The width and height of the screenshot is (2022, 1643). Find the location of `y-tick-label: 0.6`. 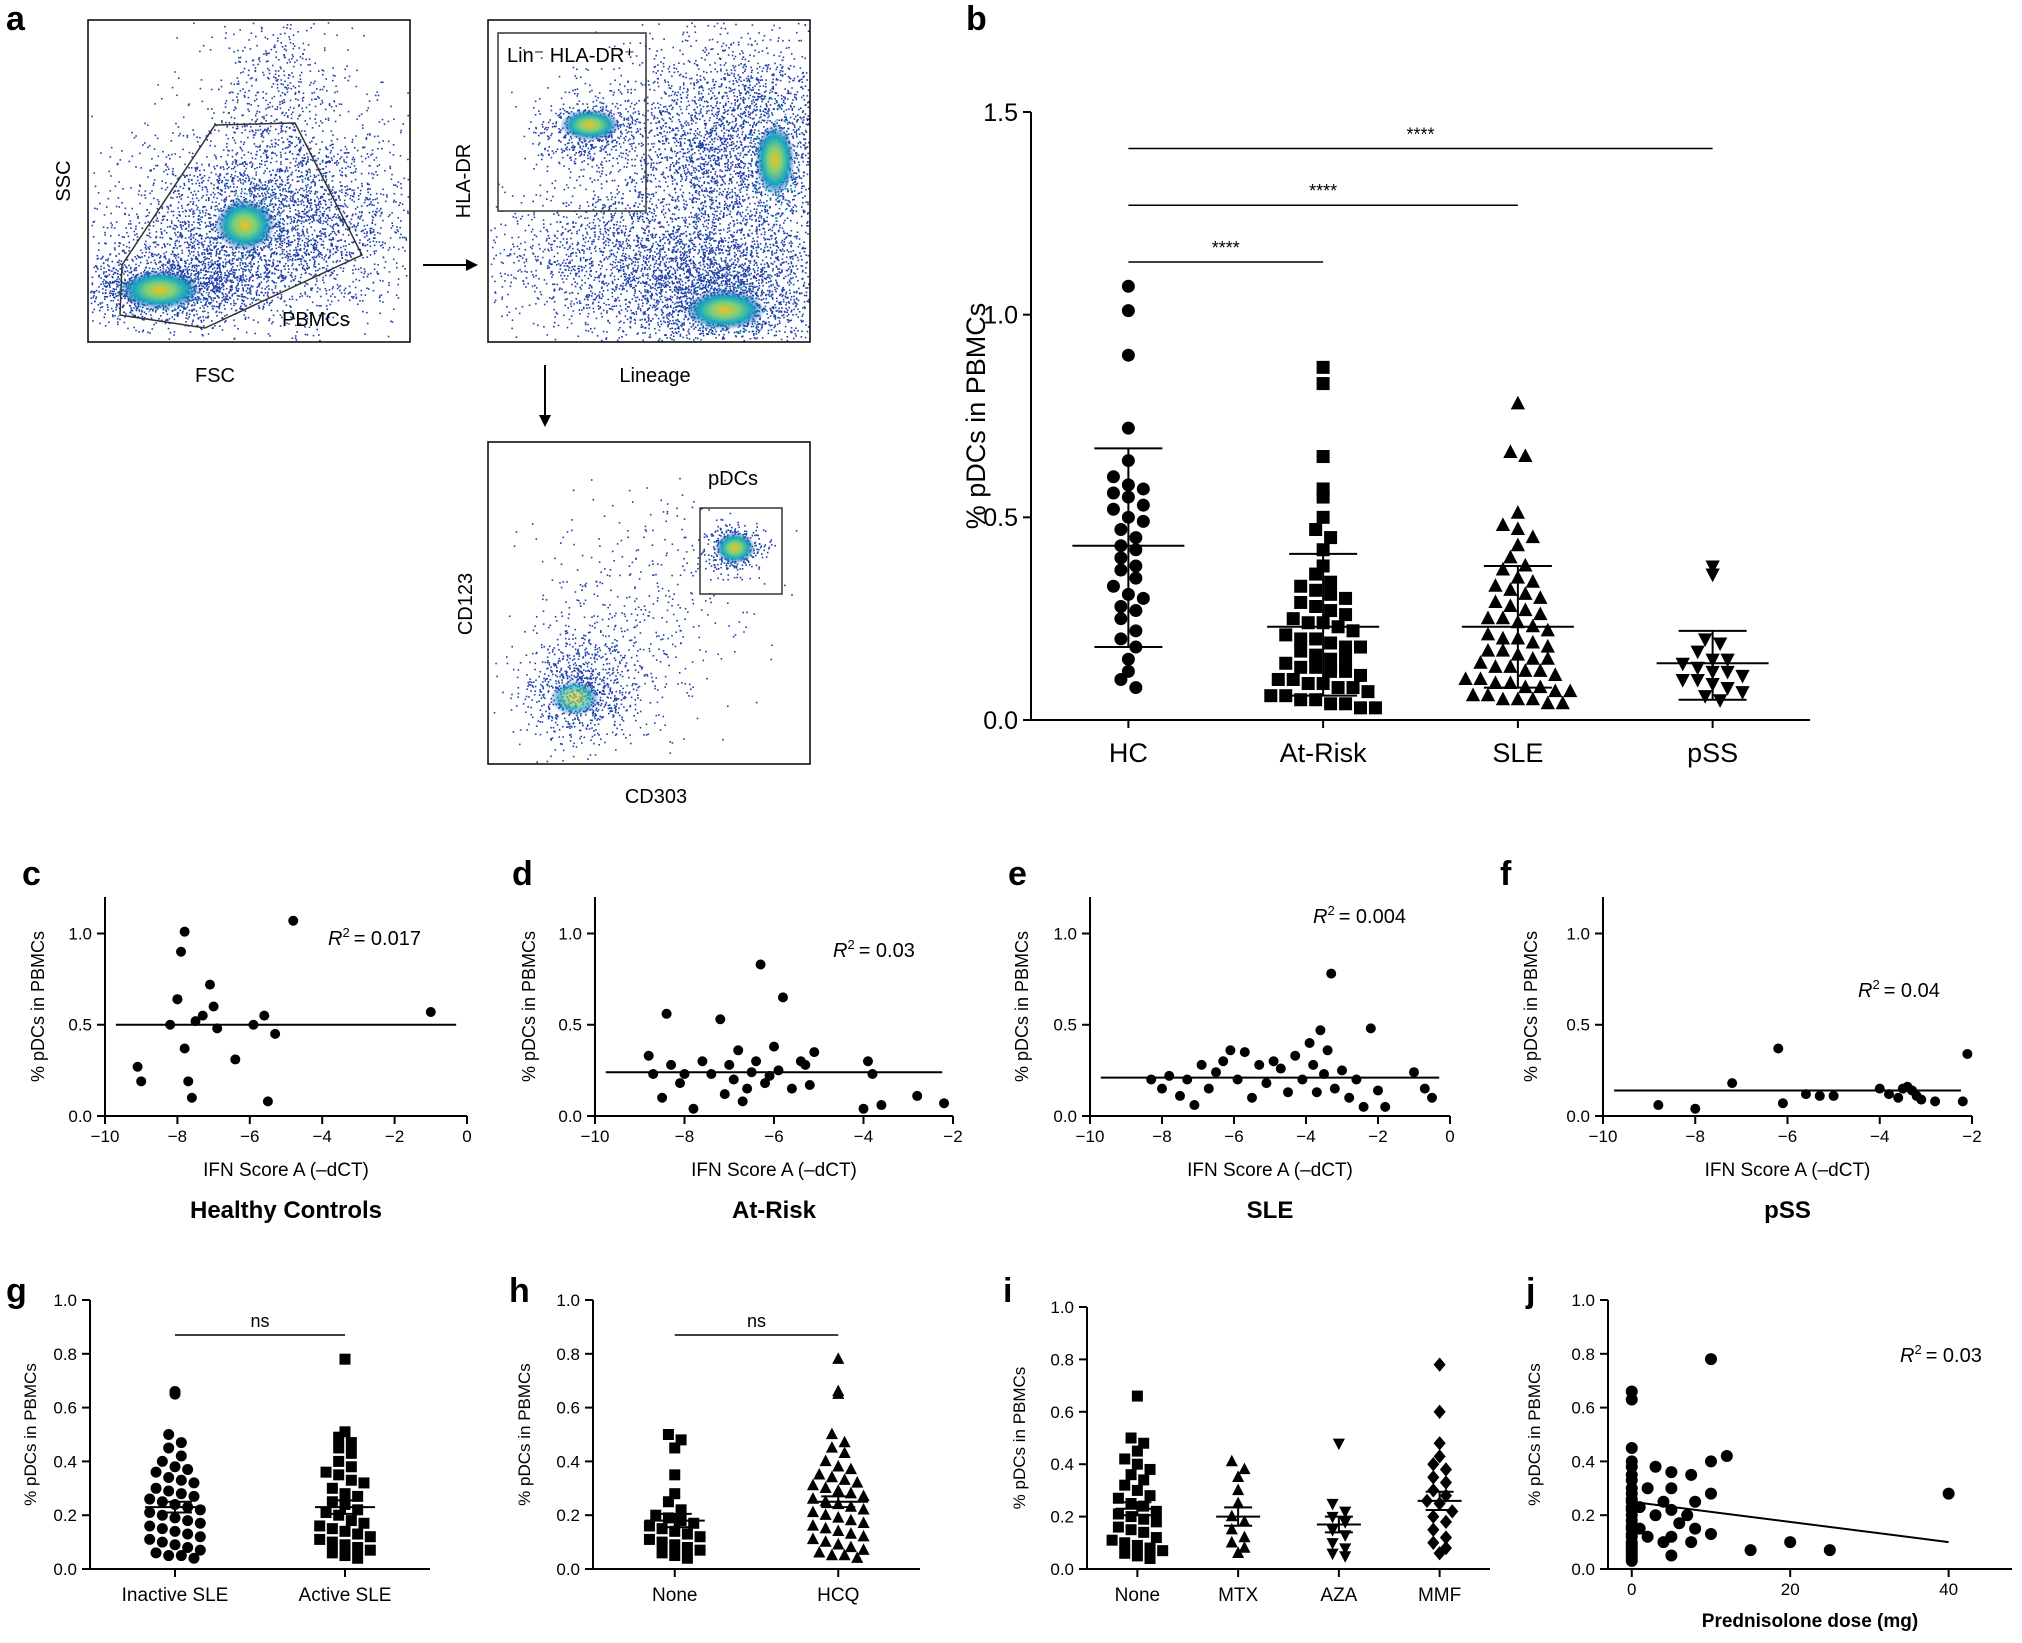

y-tick-label: 0.6 is located at coordinates (1062, 1412).